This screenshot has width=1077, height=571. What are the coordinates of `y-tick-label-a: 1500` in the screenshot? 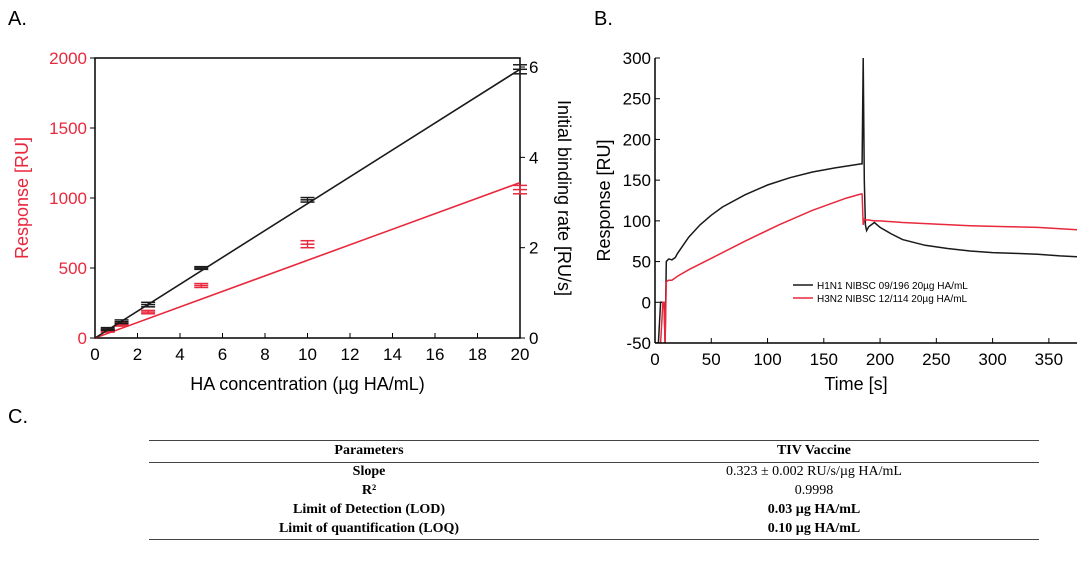 It's located at (68, 128).